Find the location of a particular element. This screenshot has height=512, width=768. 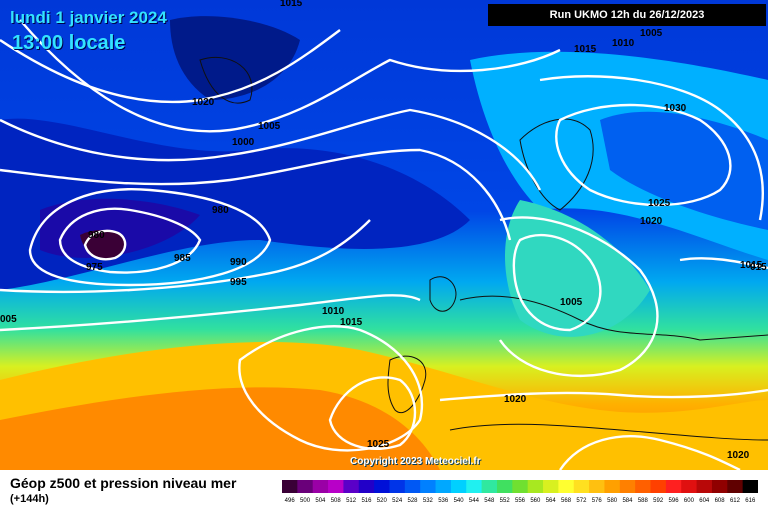

scale-label: 564 is located at coordinates (551, 501).